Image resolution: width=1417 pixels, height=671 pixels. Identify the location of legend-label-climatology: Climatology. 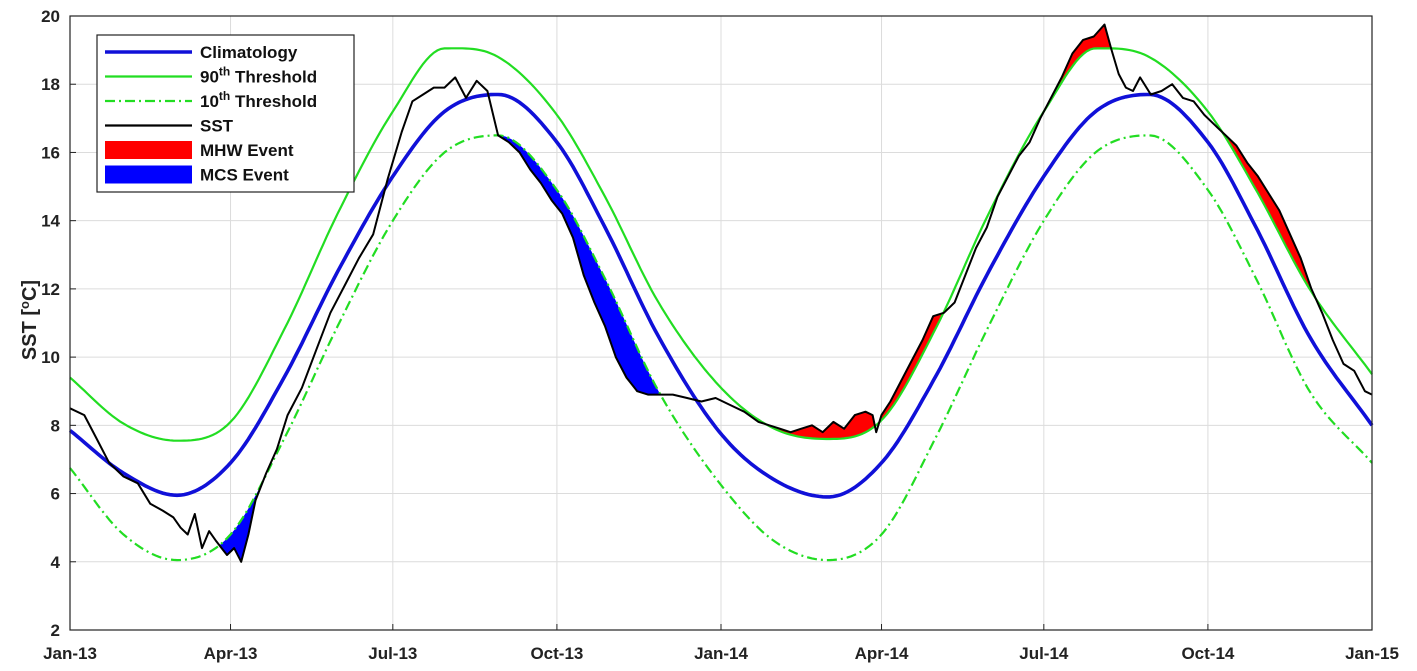
(249, 52).